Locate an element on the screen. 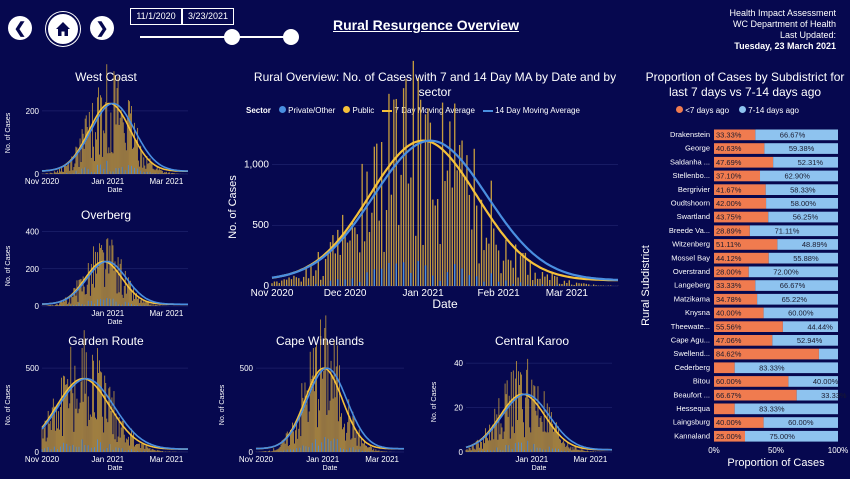 The image size is (850, 479). home-button is located at coordinates (63, 29).